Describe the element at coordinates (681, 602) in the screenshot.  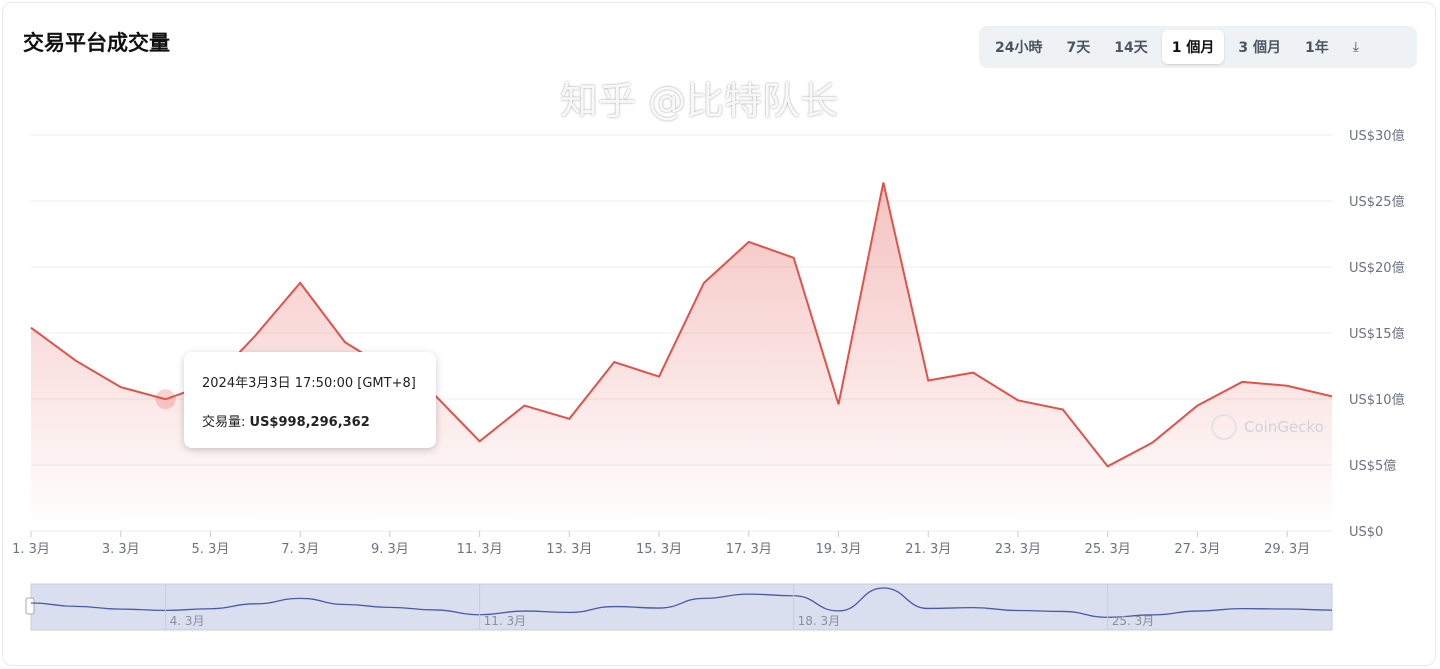
I see `navigator-line` at that location.